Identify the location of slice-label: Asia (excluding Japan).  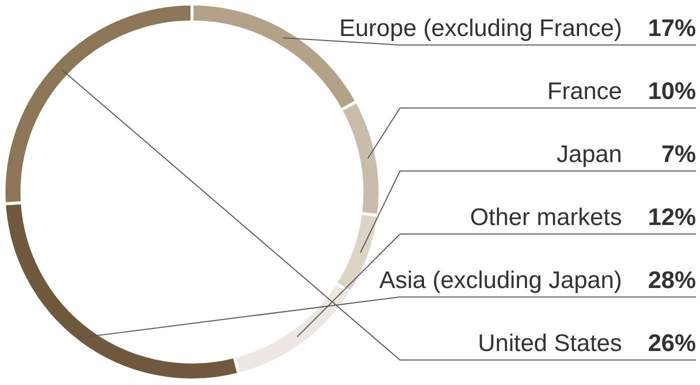
(500, 280).